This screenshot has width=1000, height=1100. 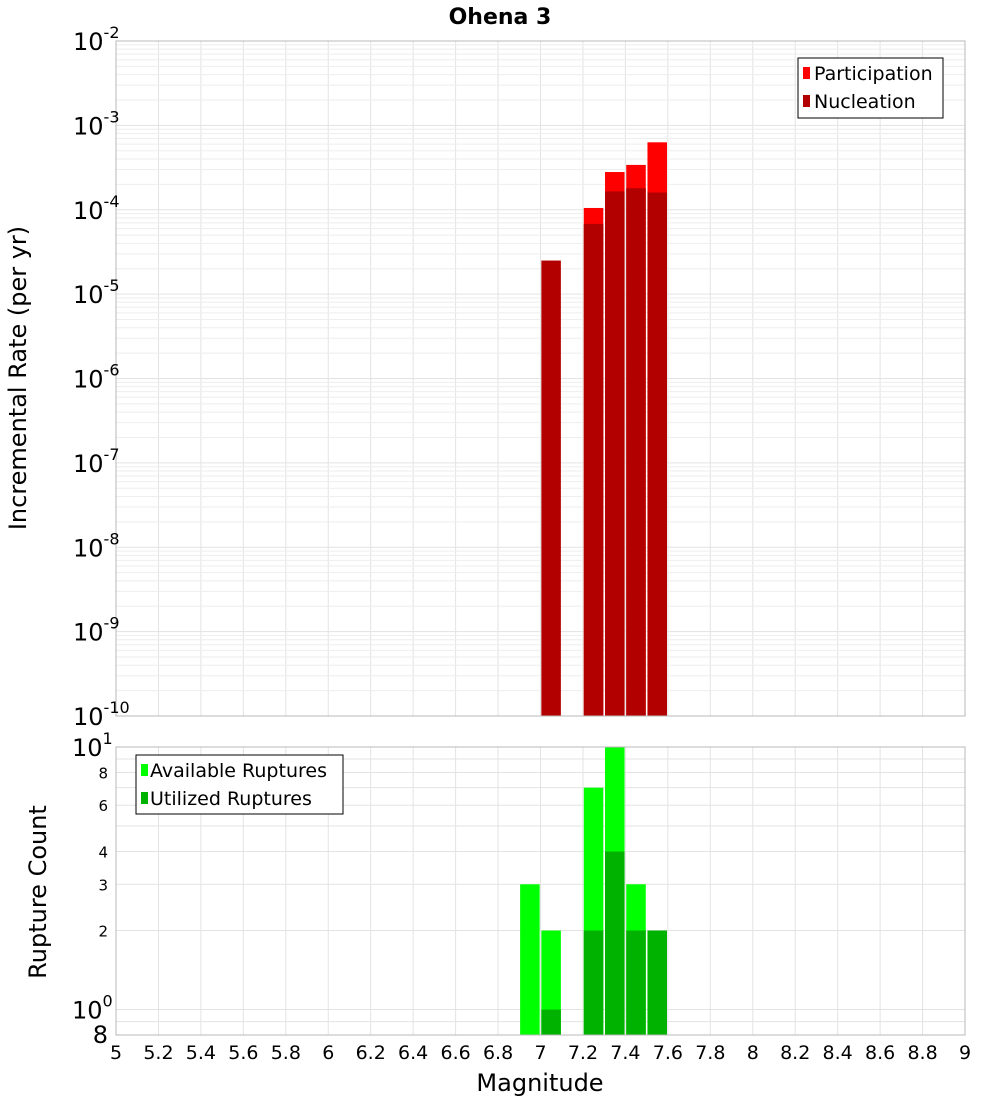 What do you see at coordinates (96, 292) in the screenshot?
I see `rate-y-tick-label: 10⁻⁵` at bounding box center [96, 292].